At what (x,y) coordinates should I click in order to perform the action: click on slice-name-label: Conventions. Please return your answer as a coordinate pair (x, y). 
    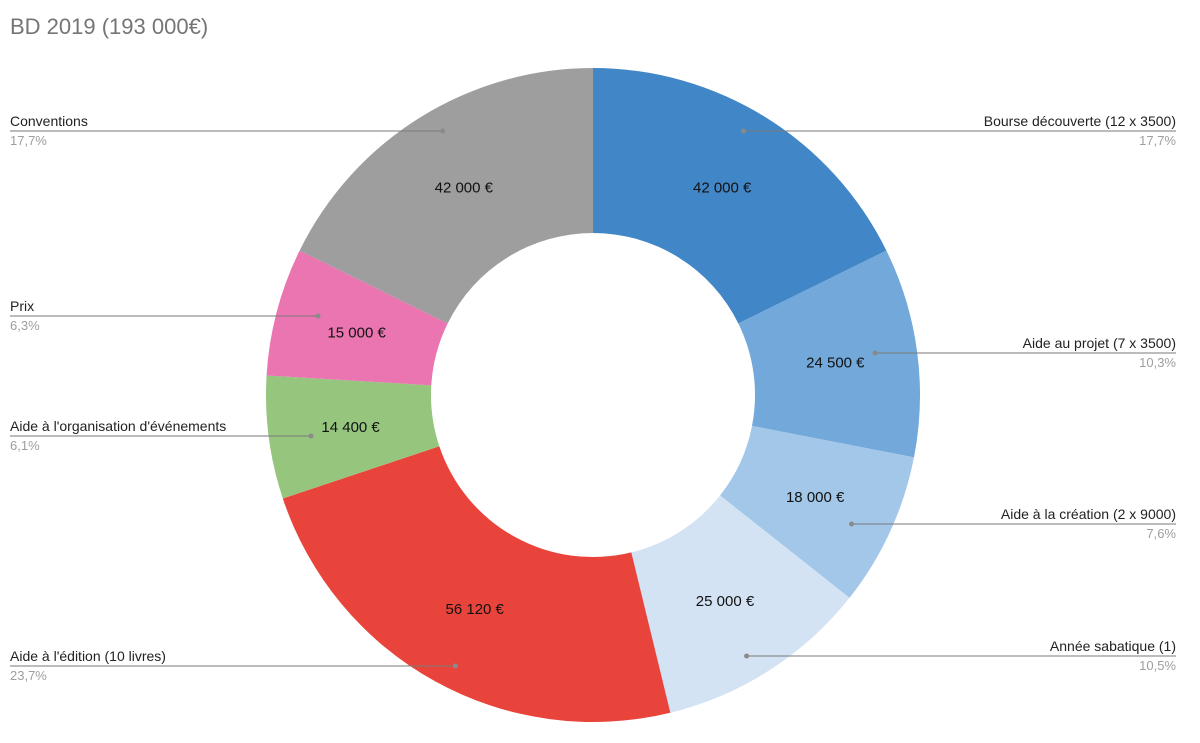
    Looking at the image, I should click on (49, 121).